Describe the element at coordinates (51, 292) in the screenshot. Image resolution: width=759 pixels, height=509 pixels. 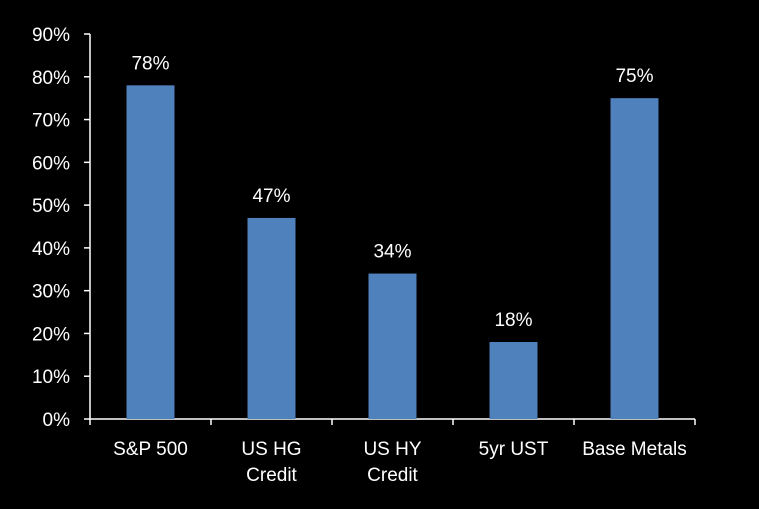
I see `y-tick-label: 30%` at that location.